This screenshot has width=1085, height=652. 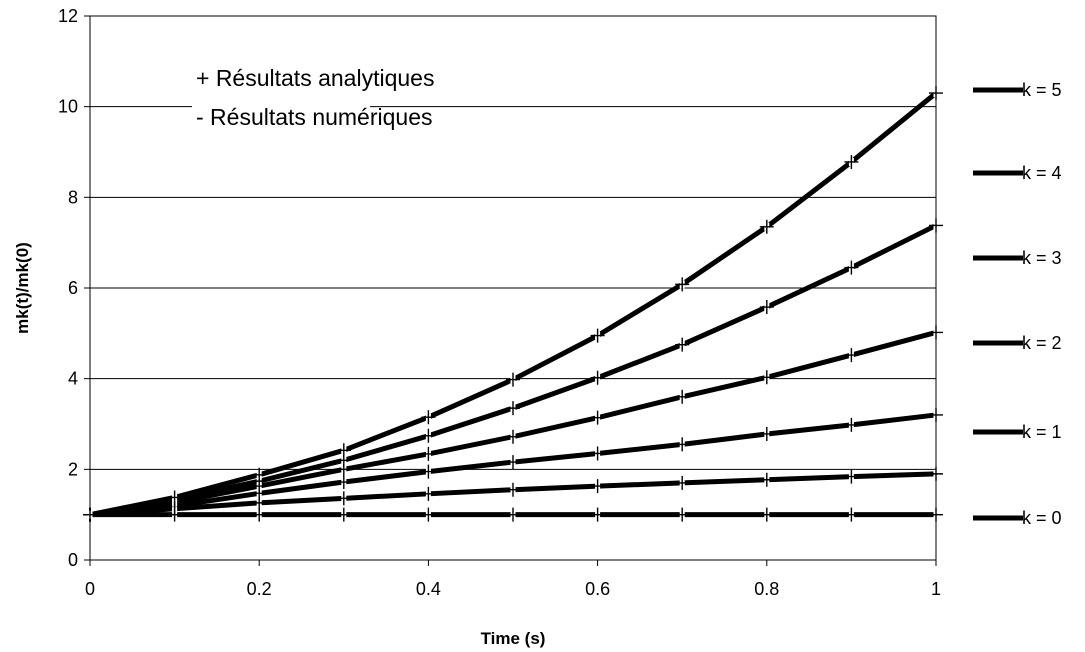 I want to click on legend-label: k = 2, so click(x=1042, y=343).